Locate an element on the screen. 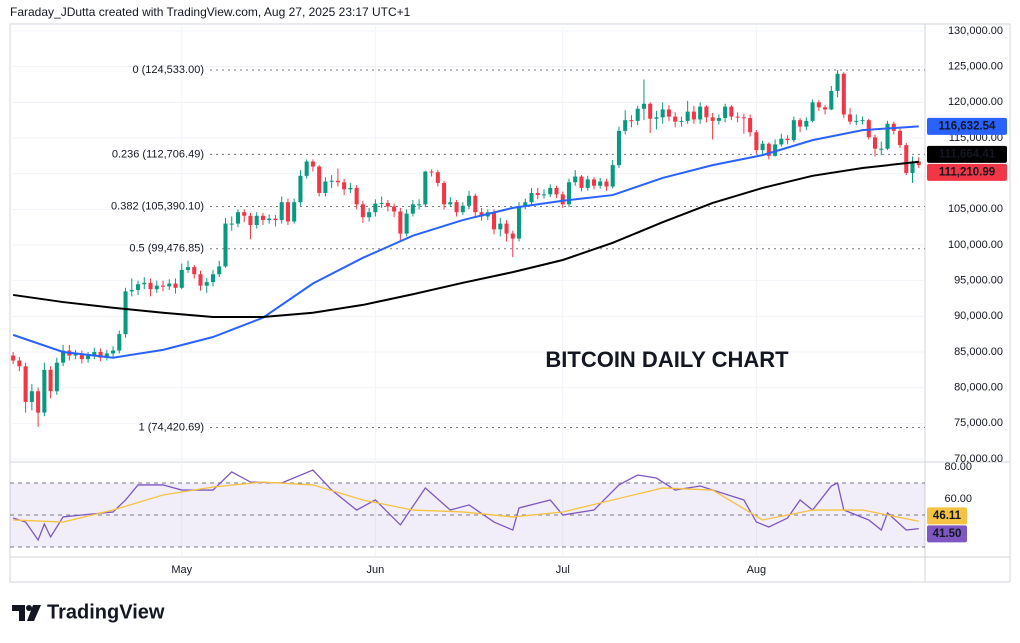  y-tick-label: 60.00 is located at coordinates (958, 499).